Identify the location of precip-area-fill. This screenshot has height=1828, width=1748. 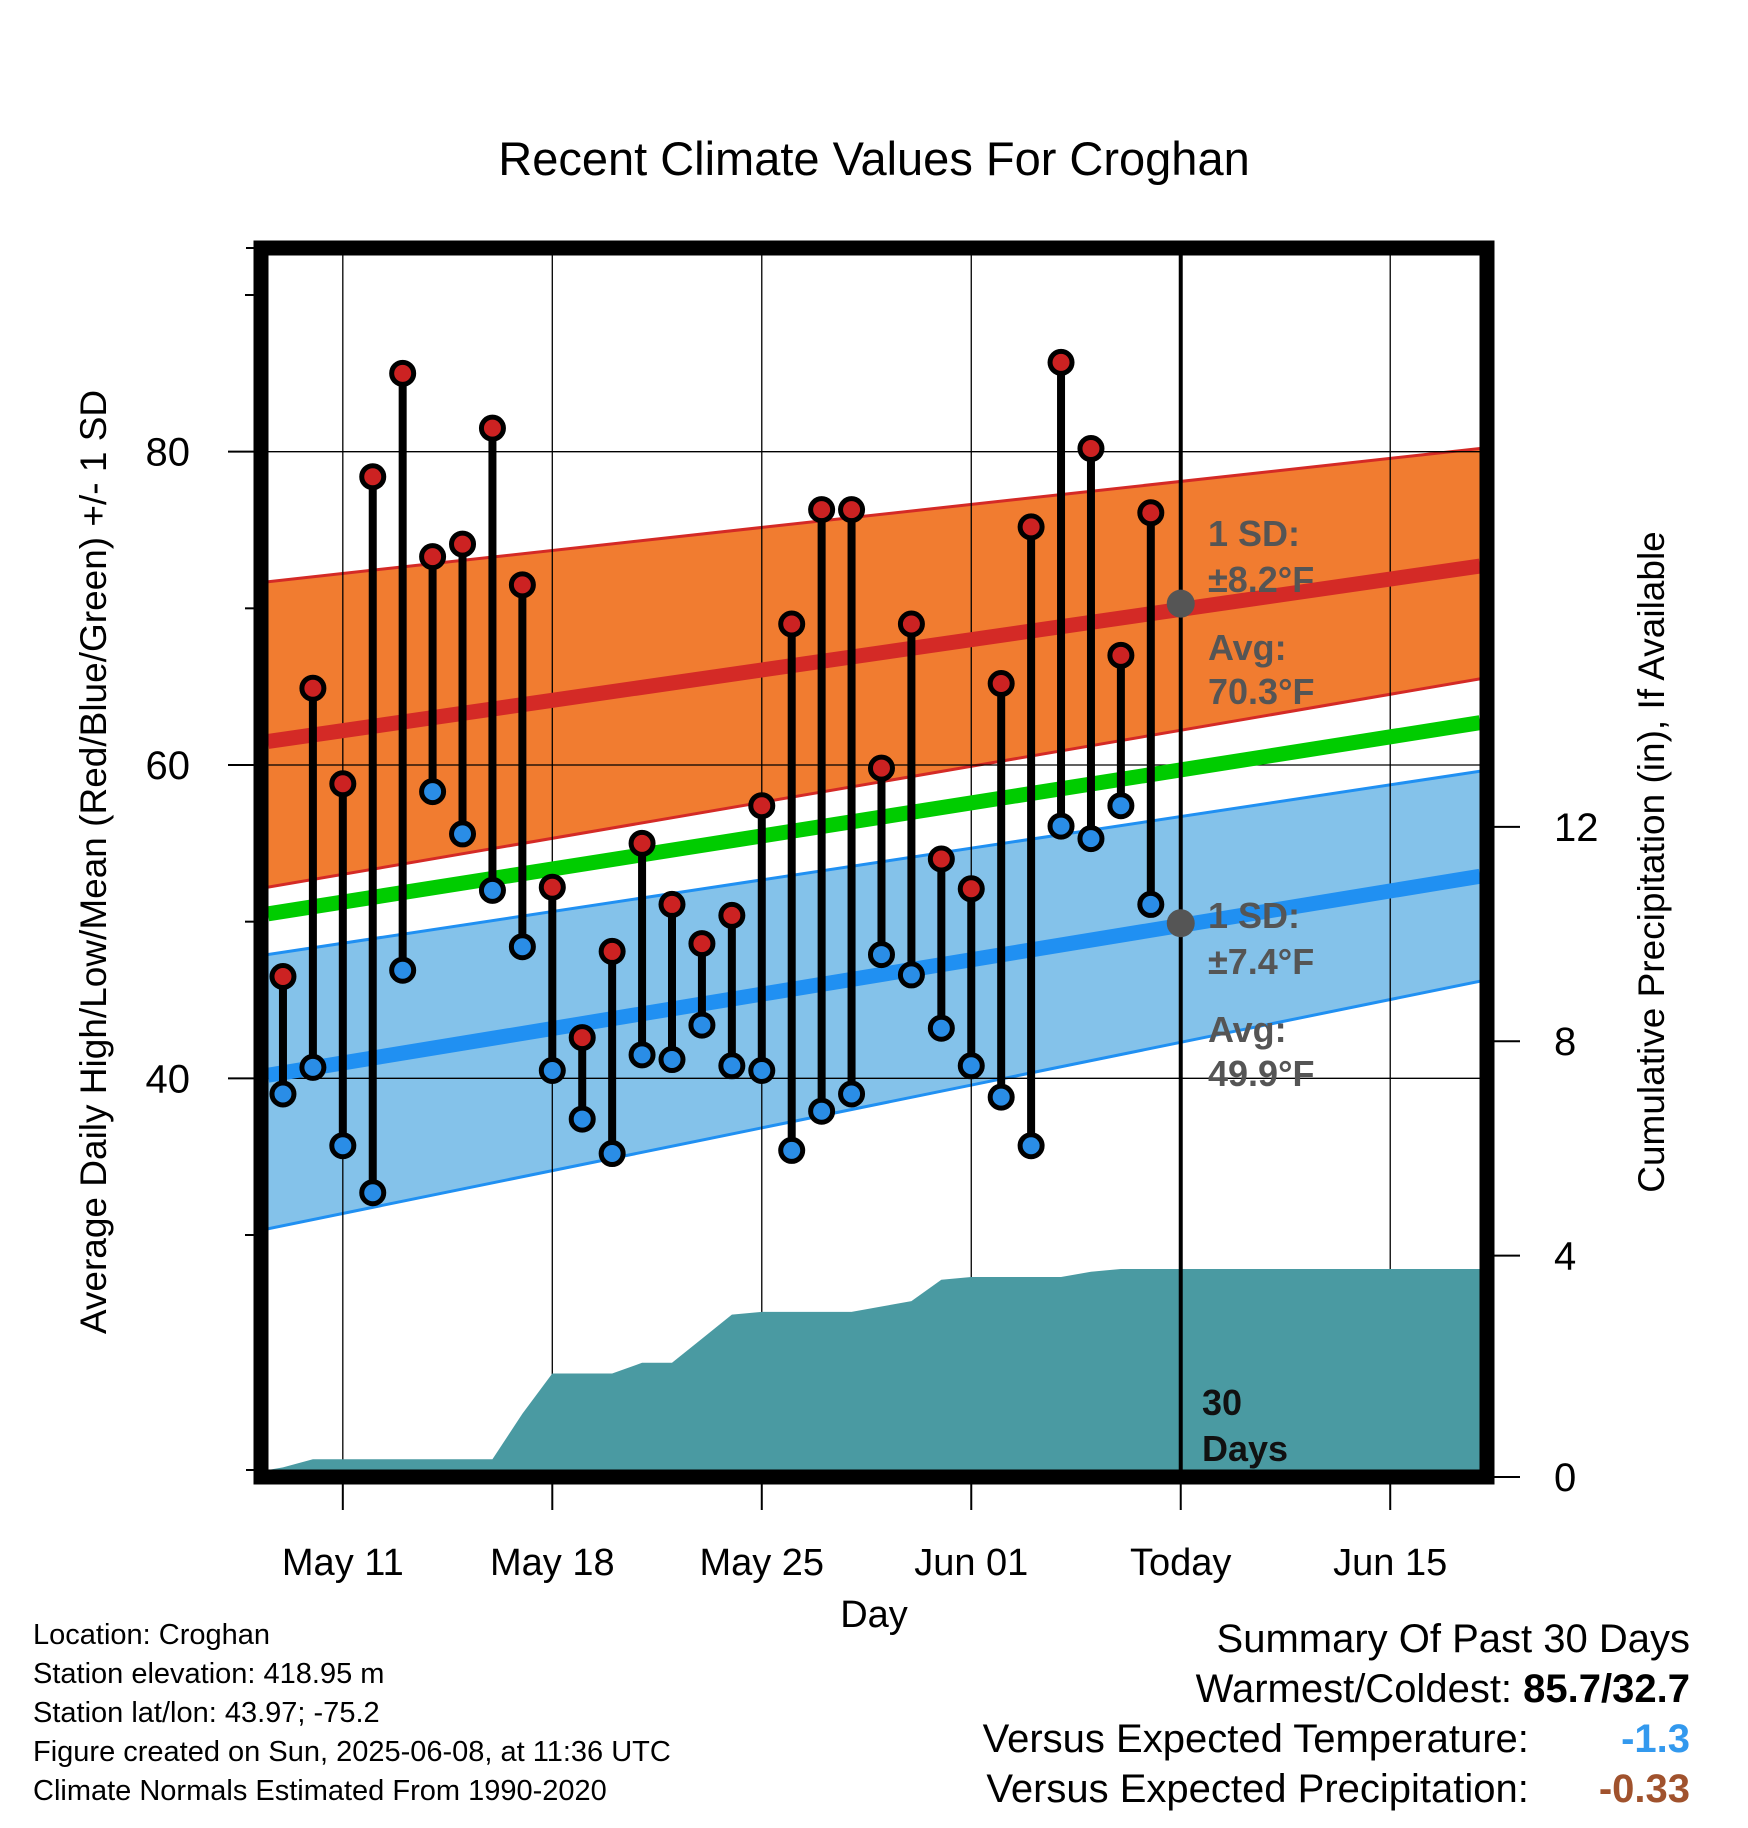
(874, 1369).